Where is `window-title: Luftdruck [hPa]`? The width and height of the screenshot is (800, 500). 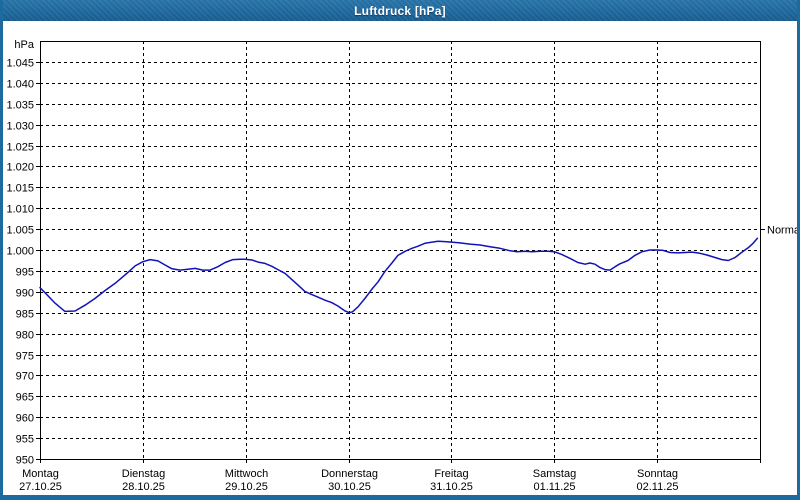
window-title: Luftdruck [hPa] is located at coordinates (400, 10).